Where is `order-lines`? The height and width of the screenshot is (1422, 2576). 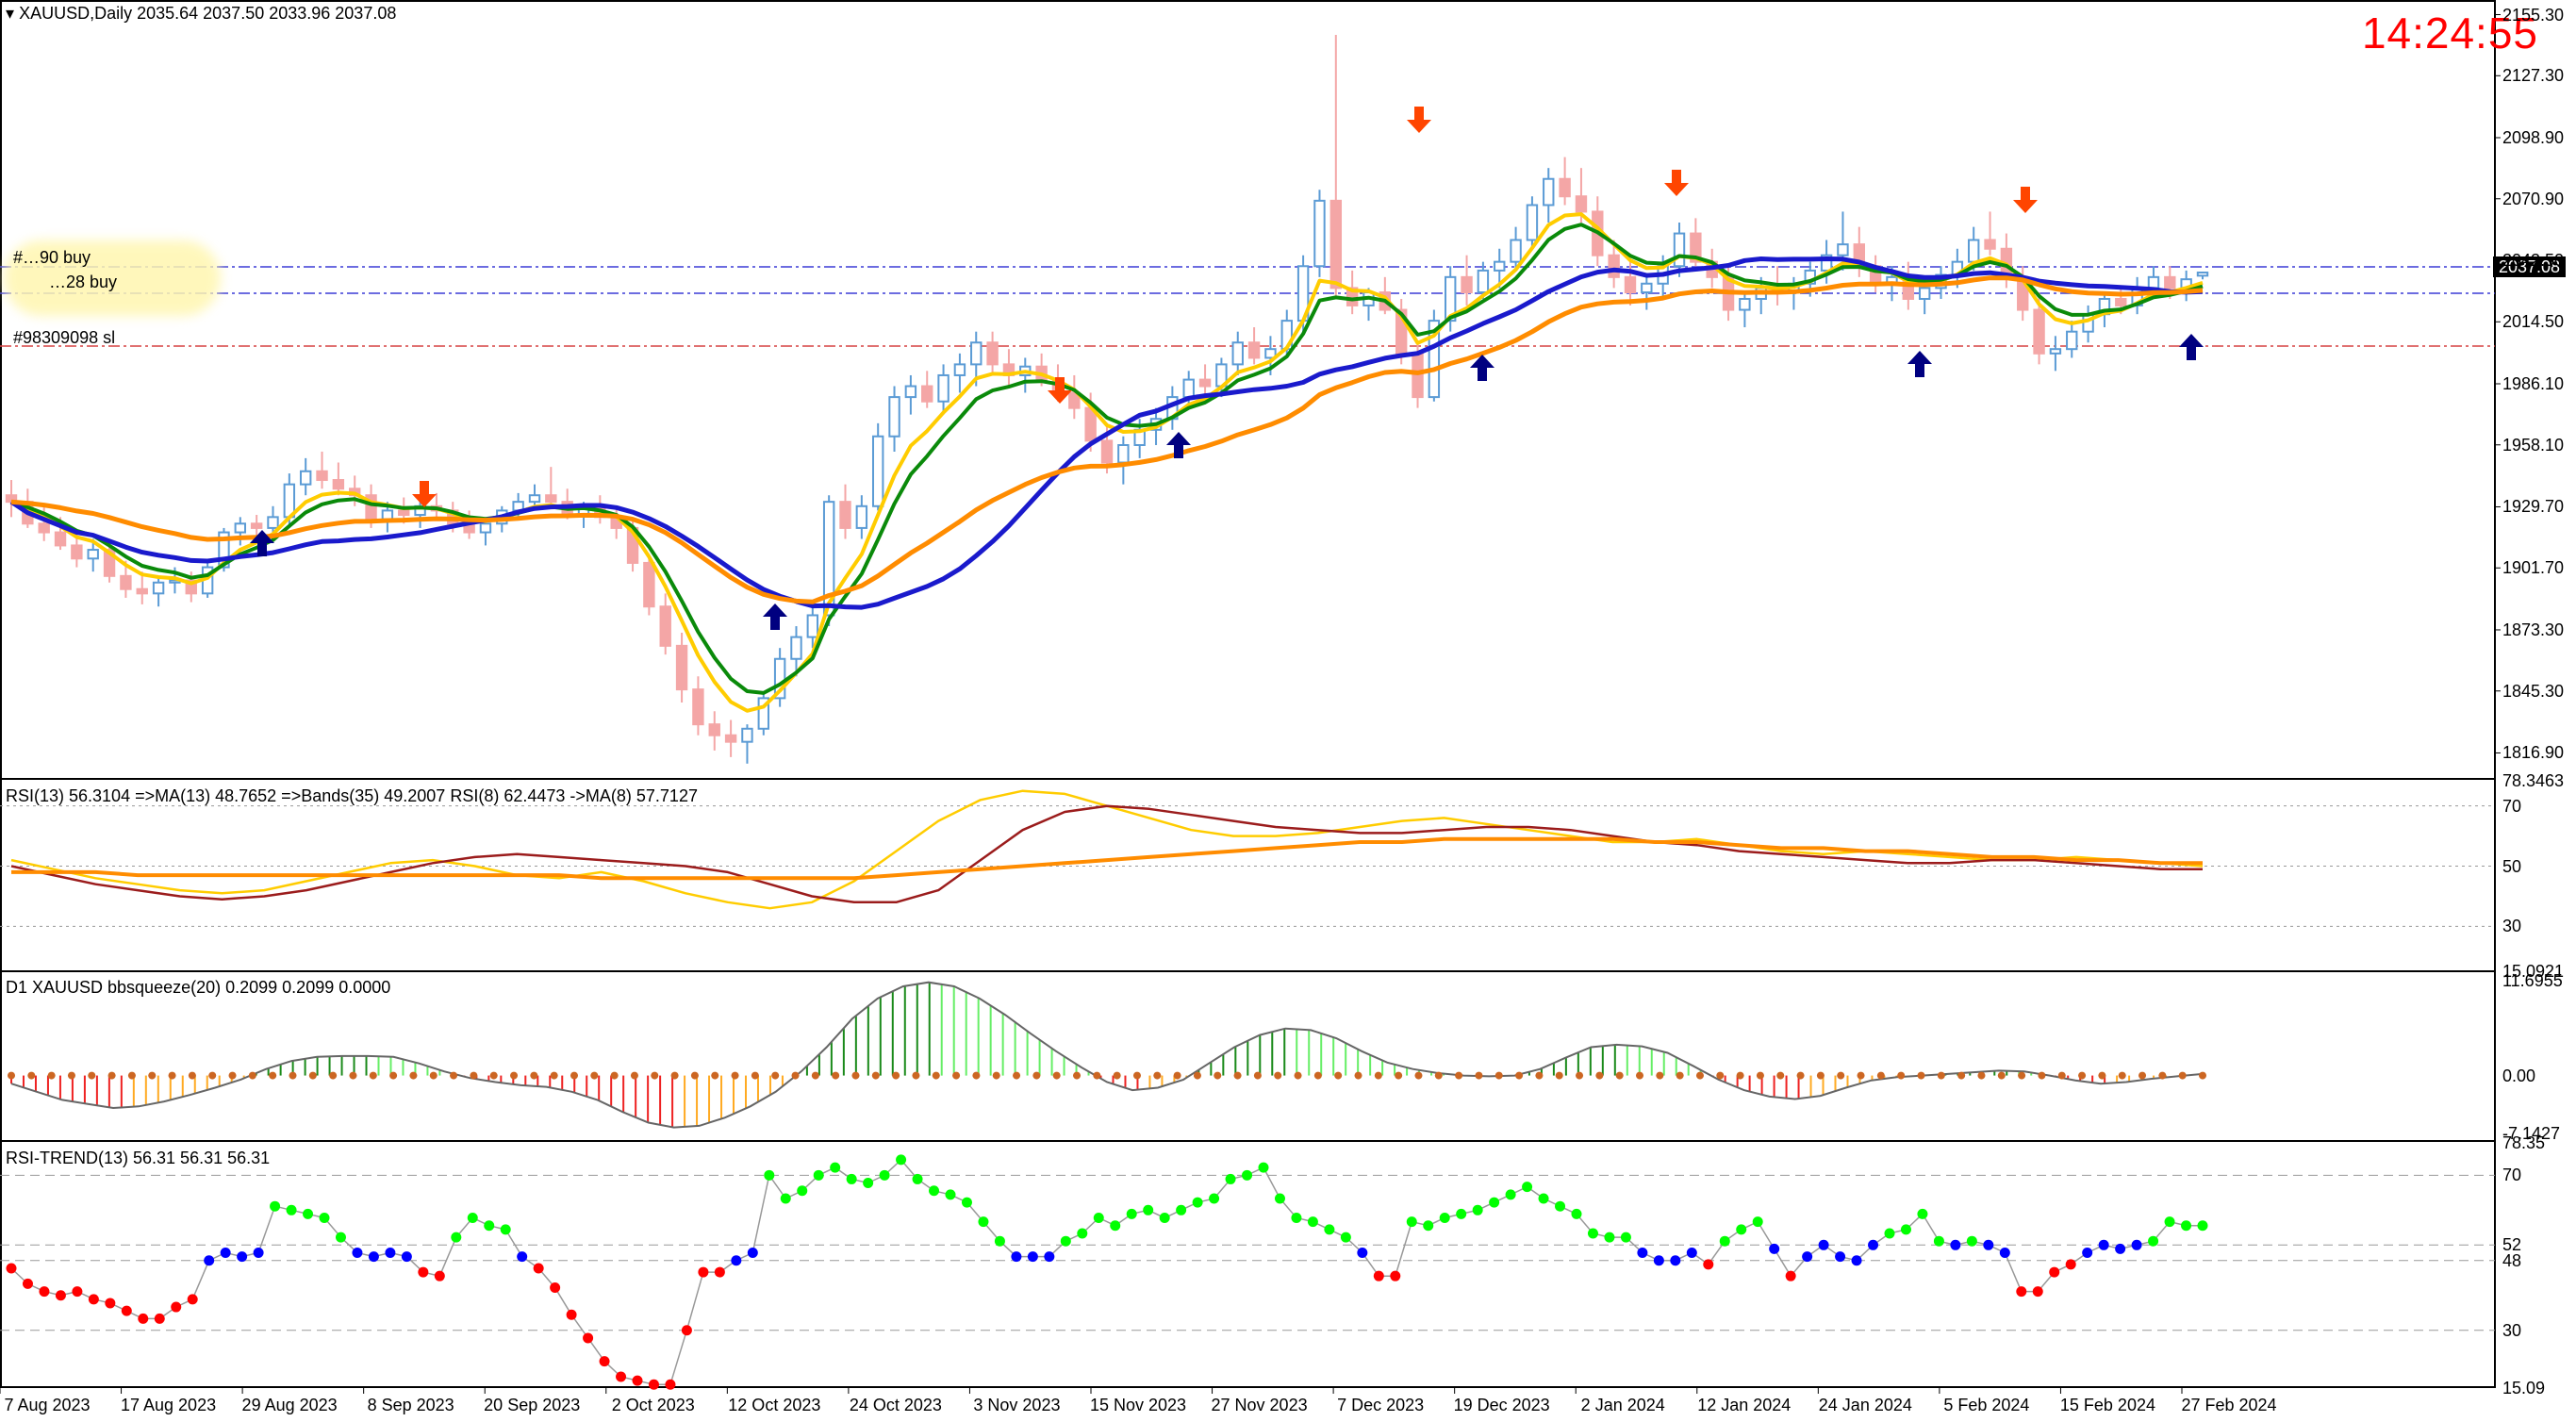 order-lines is located at coordinates (1247, 306).